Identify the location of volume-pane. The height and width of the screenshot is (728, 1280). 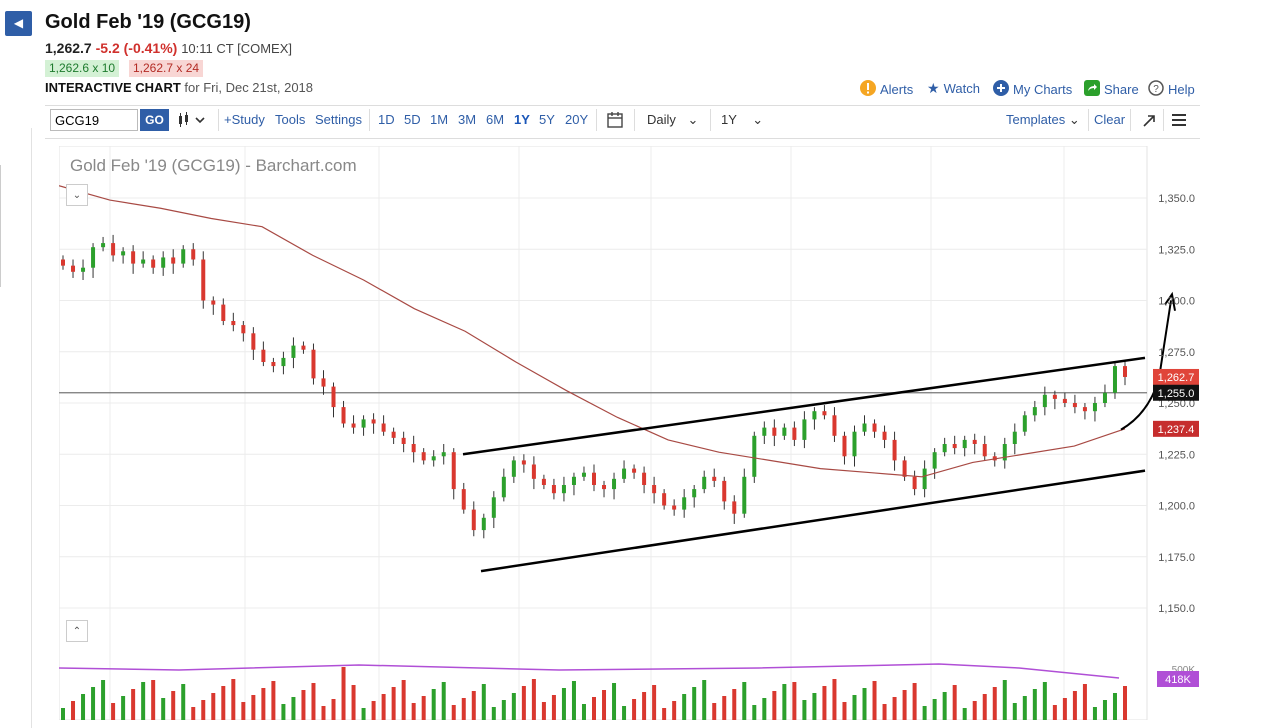
(593, 691).